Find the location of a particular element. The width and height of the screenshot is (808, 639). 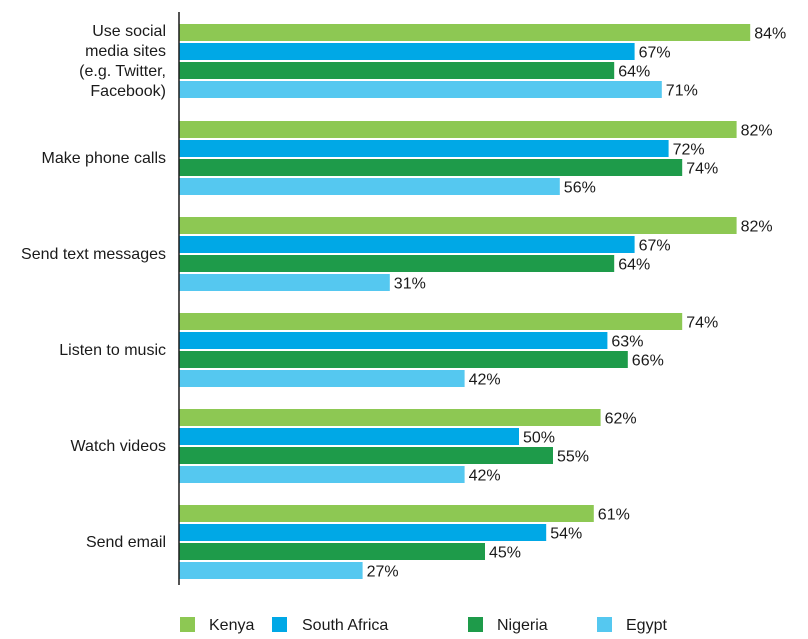

legend-swatch-egypt is located at coordinates (604, 624).